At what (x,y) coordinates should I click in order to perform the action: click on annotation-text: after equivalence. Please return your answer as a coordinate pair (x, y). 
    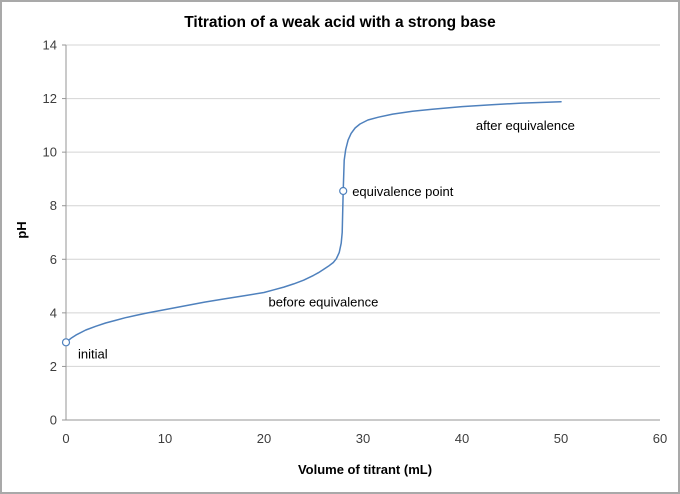
    Looking at the image, I should click on (525, 125).